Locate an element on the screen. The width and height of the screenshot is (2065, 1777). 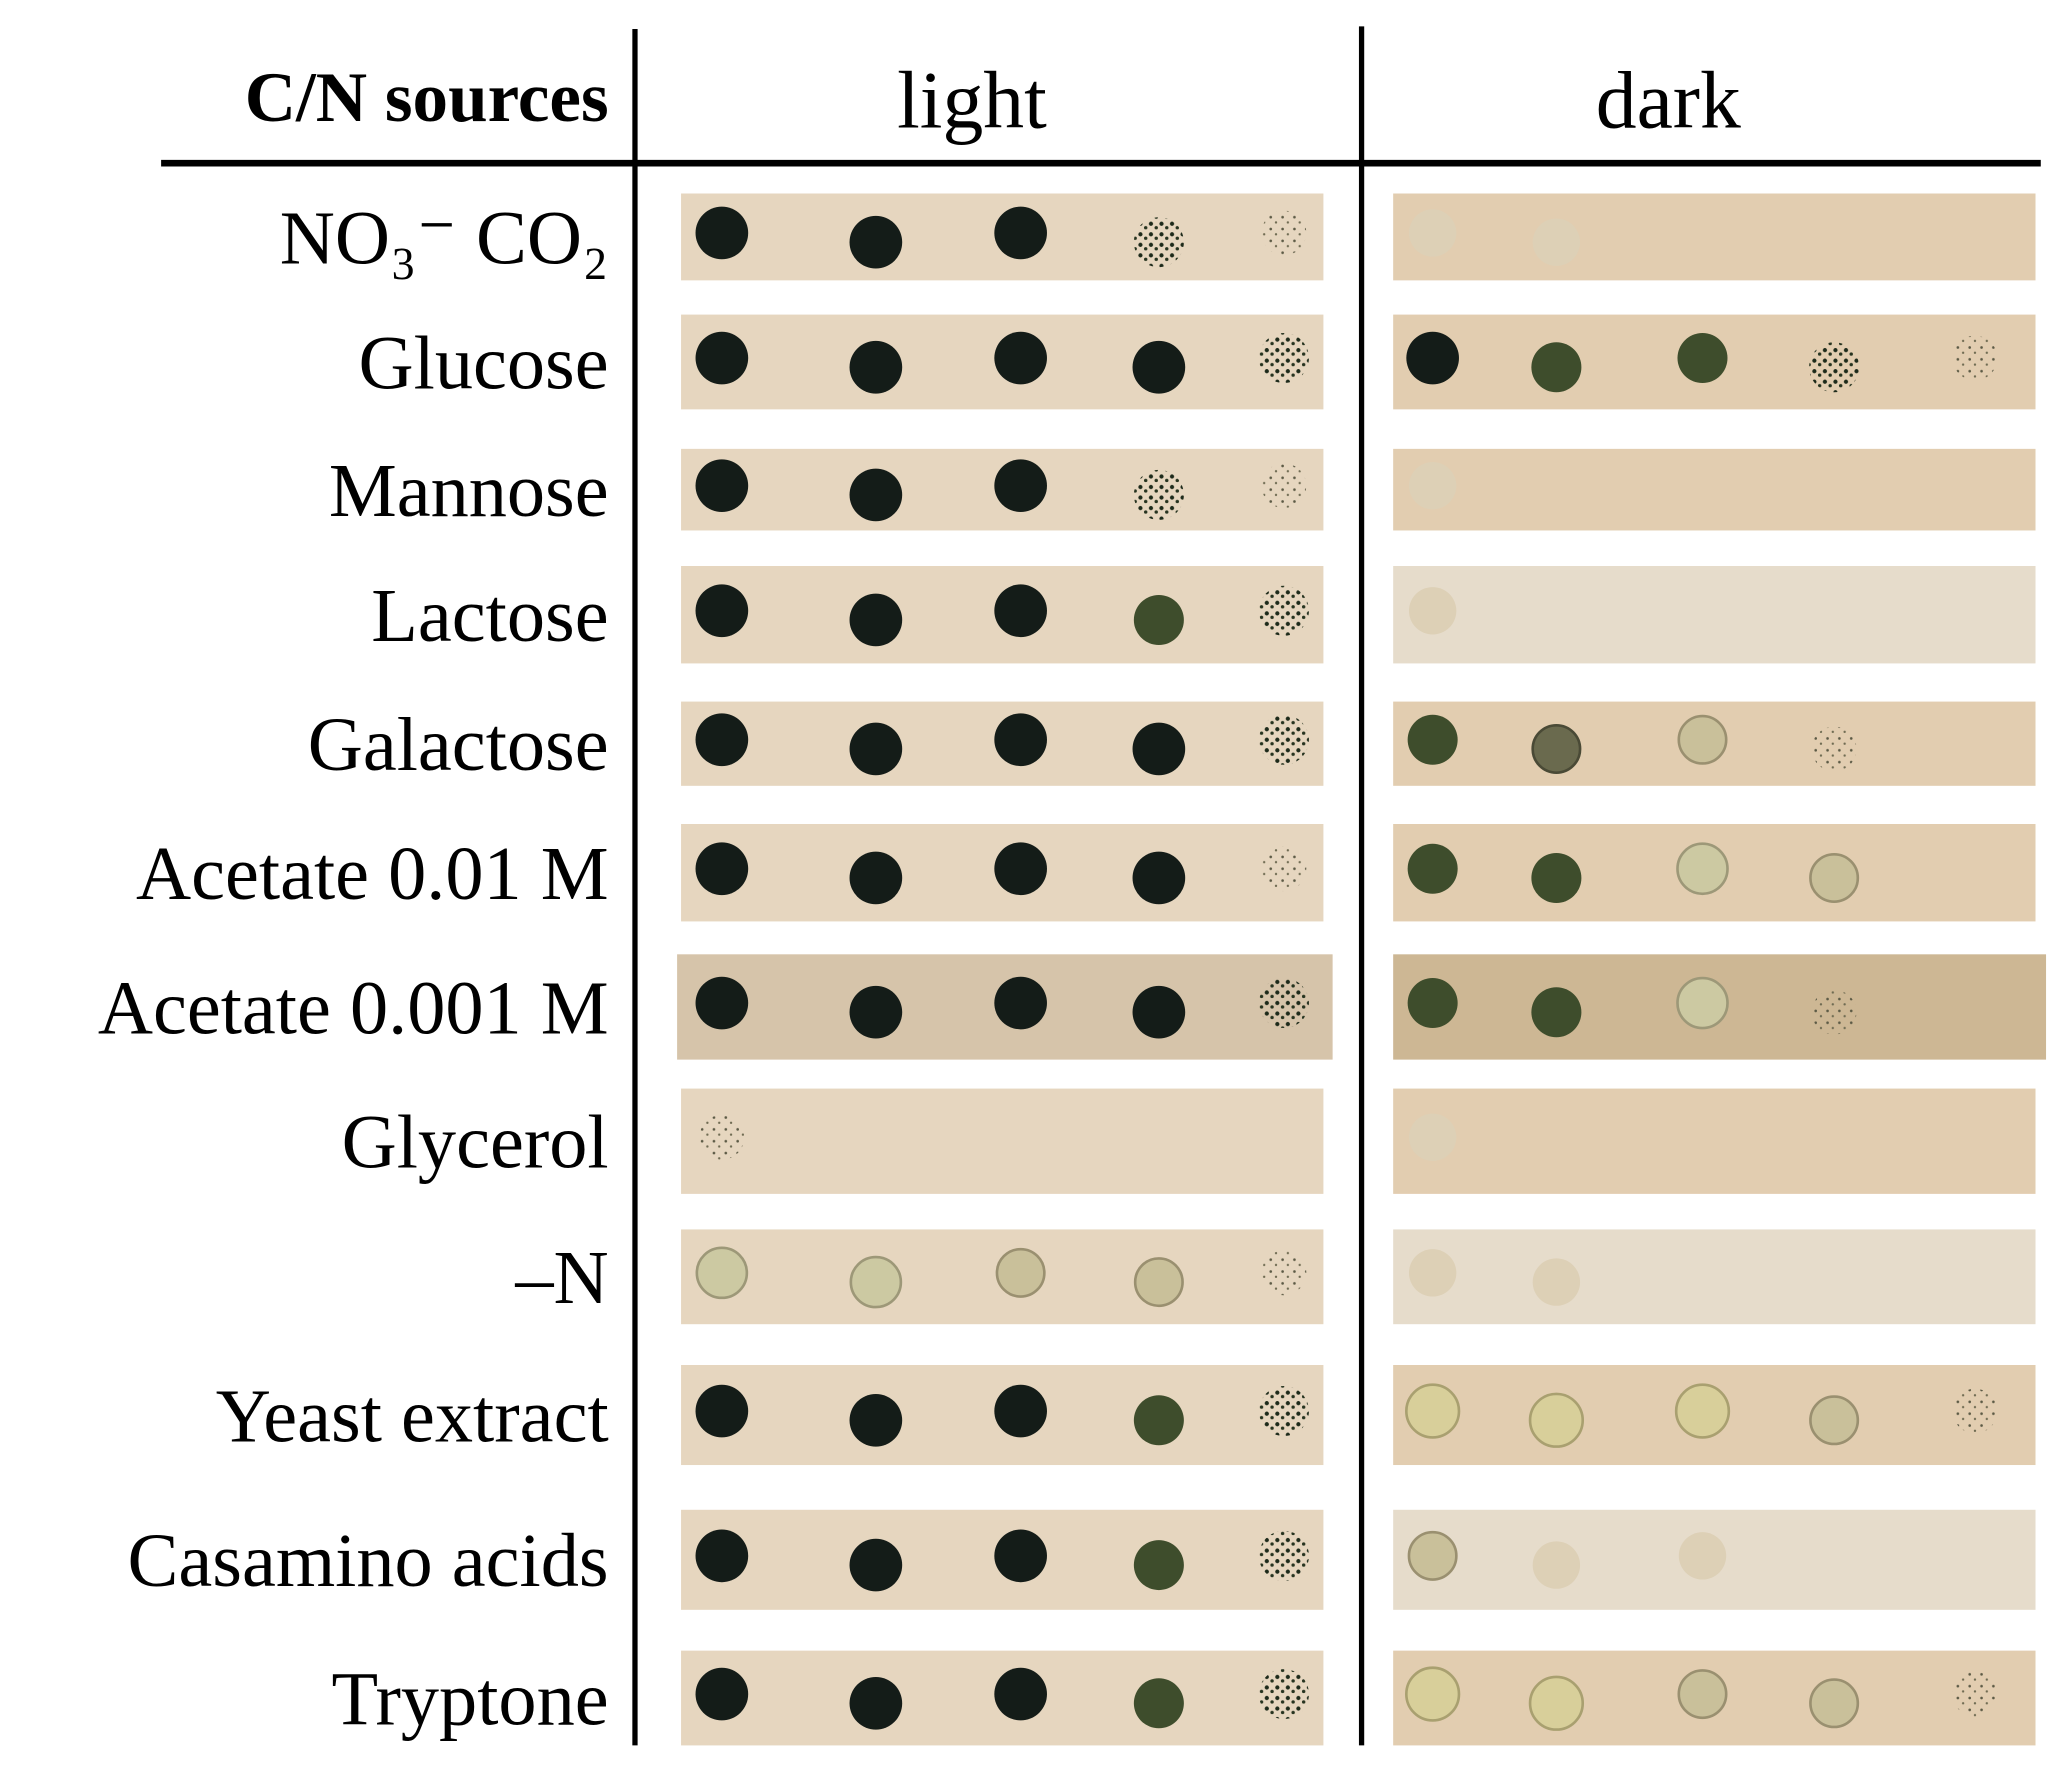
row-label: Lactose is located at coordinates (489, 615).